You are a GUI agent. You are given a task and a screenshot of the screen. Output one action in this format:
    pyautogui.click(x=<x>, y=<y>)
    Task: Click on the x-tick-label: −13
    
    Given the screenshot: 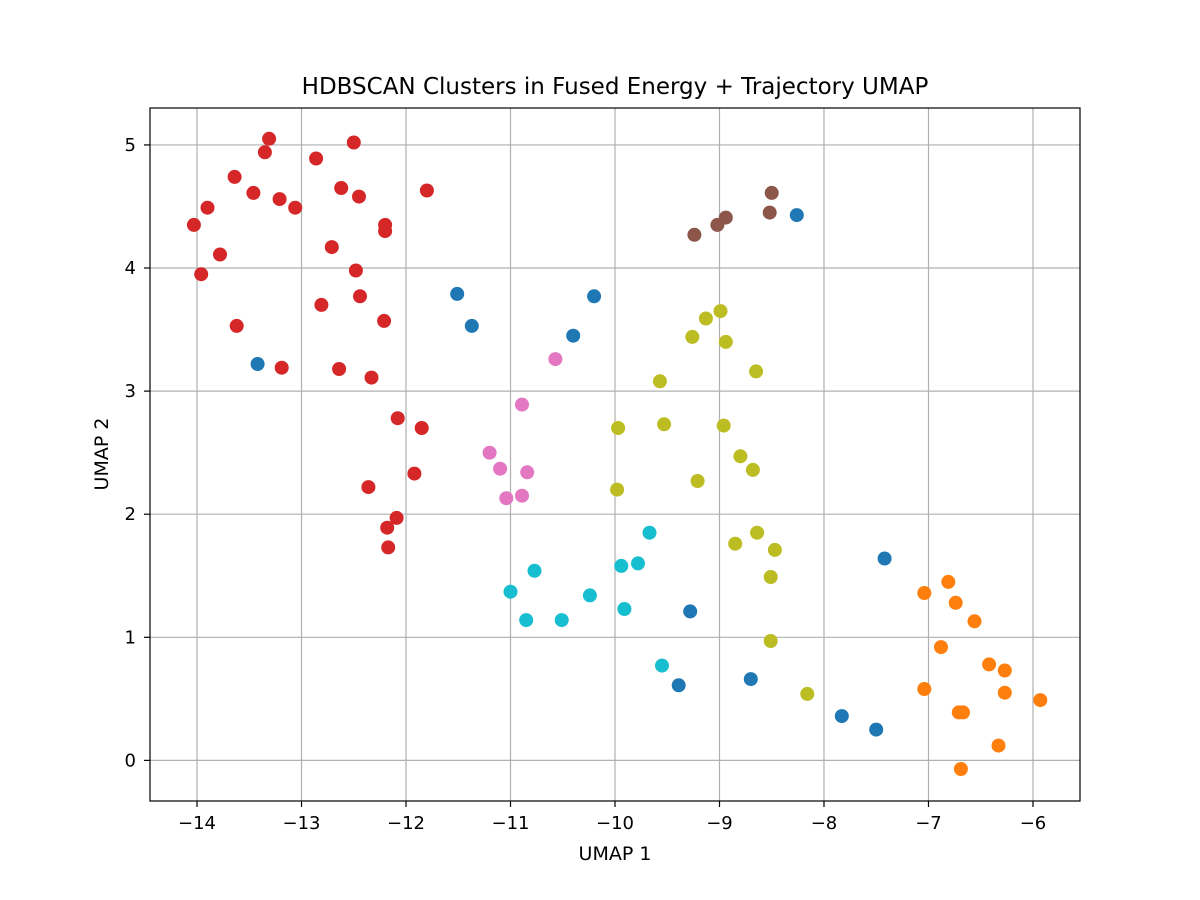 What is the action you would take?
    pyautogui.click(x=302, y=823)
    